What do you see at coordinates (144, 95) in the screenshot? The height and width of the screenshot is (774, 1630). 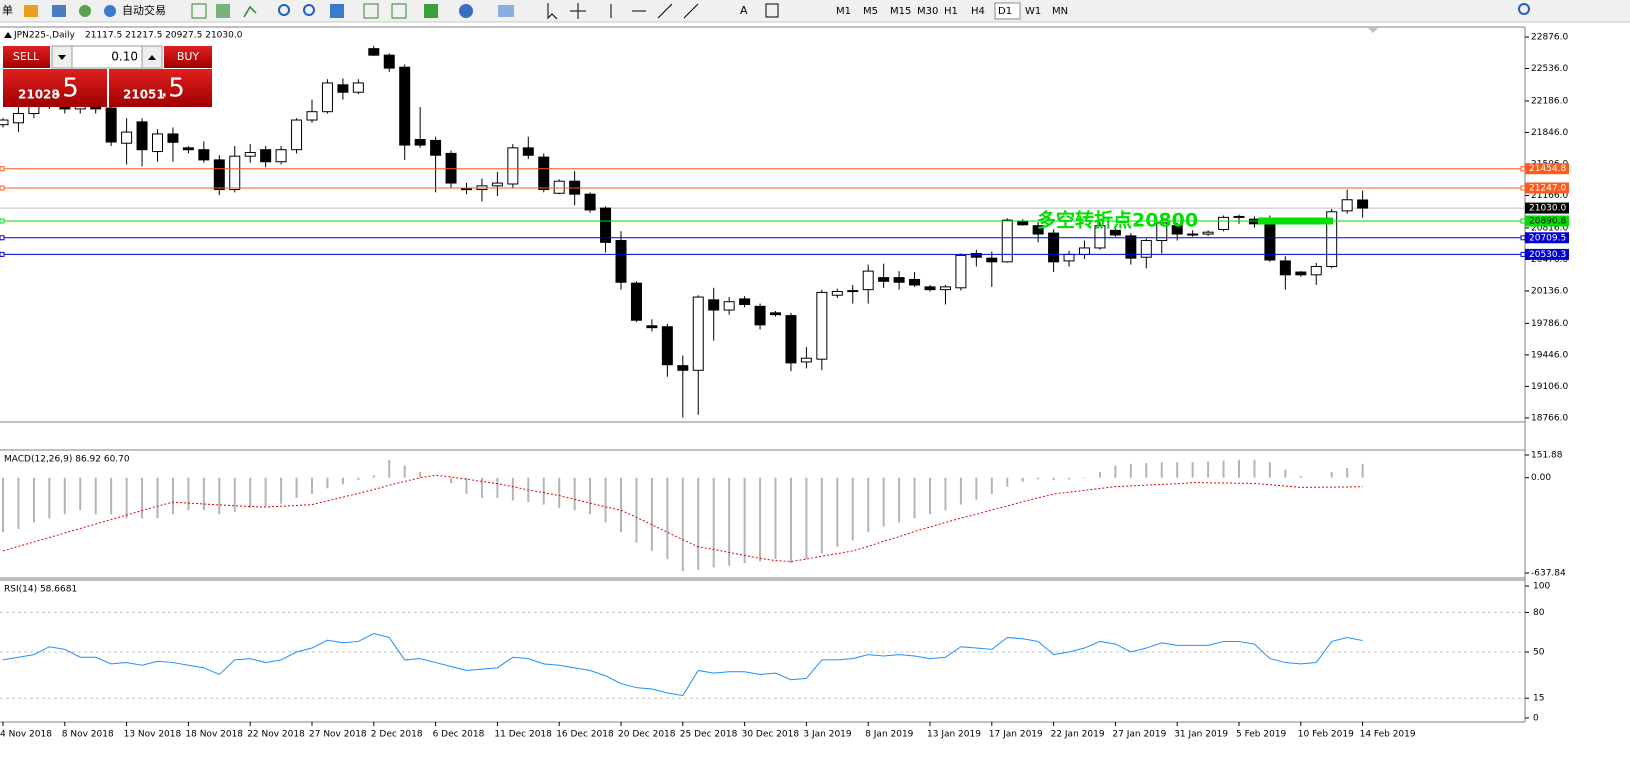 I see `ask-price: 21051` at bounding box center [144, 95].